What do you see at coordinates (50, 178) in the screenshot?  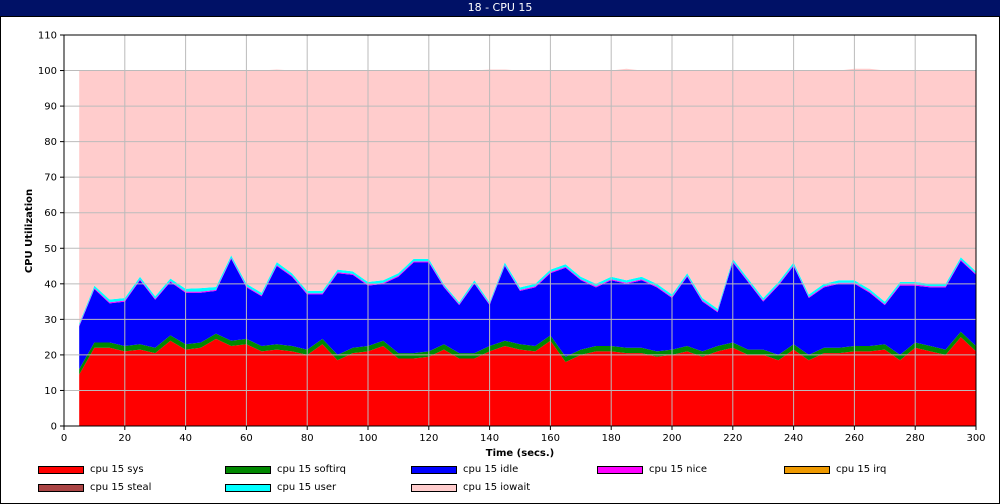 I see `y-tick-label: 70` at bounding box center [50, 178].